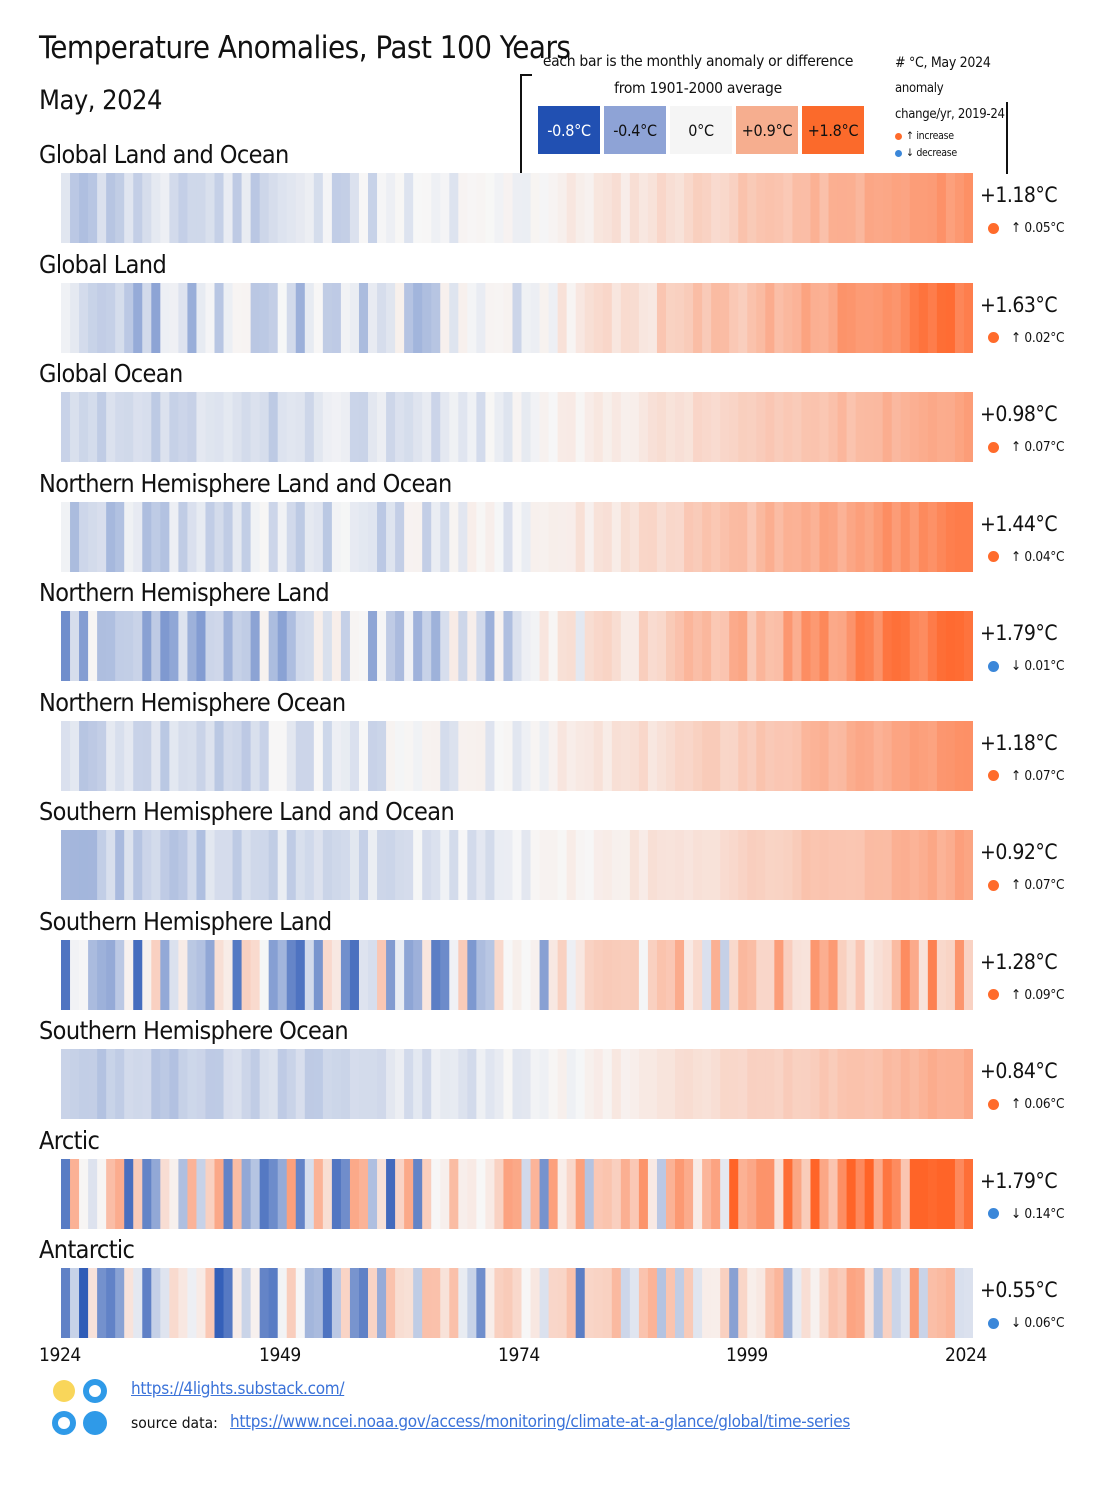  What do you see at coordinates (993, 1323) in the screenshot?
I see `decrease-dot-icon` at bounding box center [993, 1323].